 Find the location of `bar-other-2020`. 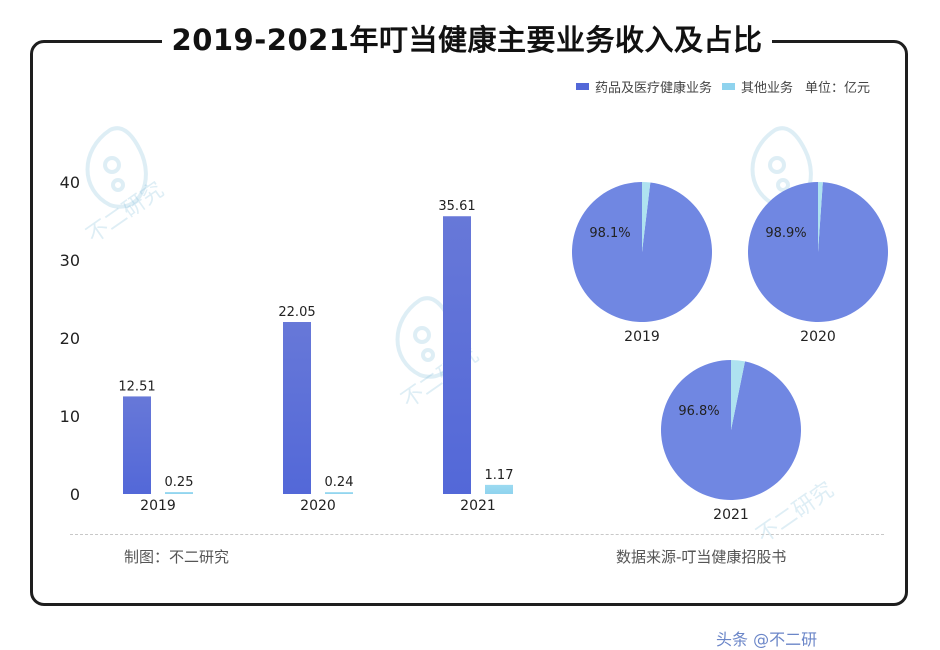

bar-other-2020 is located at coordinates (339, 493).